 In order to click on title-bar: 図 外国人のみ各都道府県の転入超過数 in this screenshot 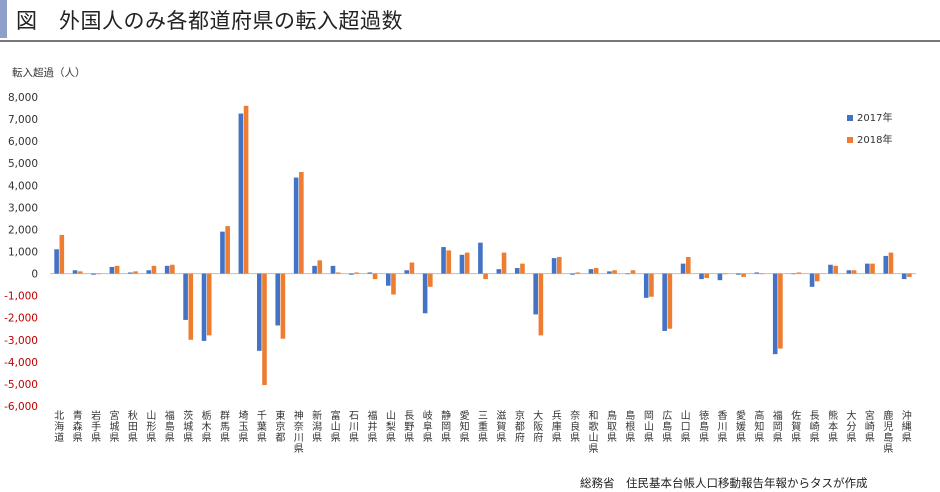, I will do `click(470, 21)`.